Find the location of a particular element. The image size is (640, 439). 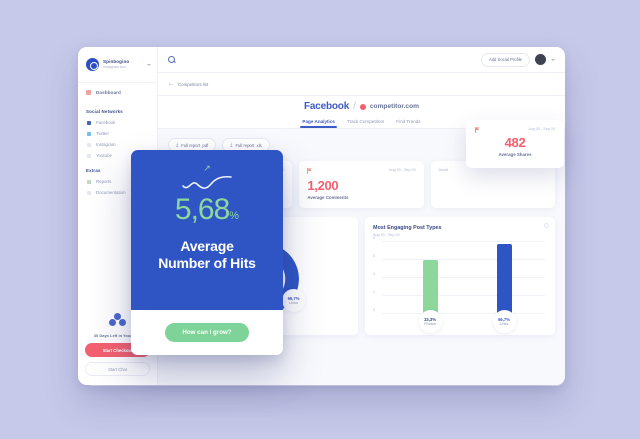

breadcrumb: ← Competitors list is located at coordinates (188, 84).